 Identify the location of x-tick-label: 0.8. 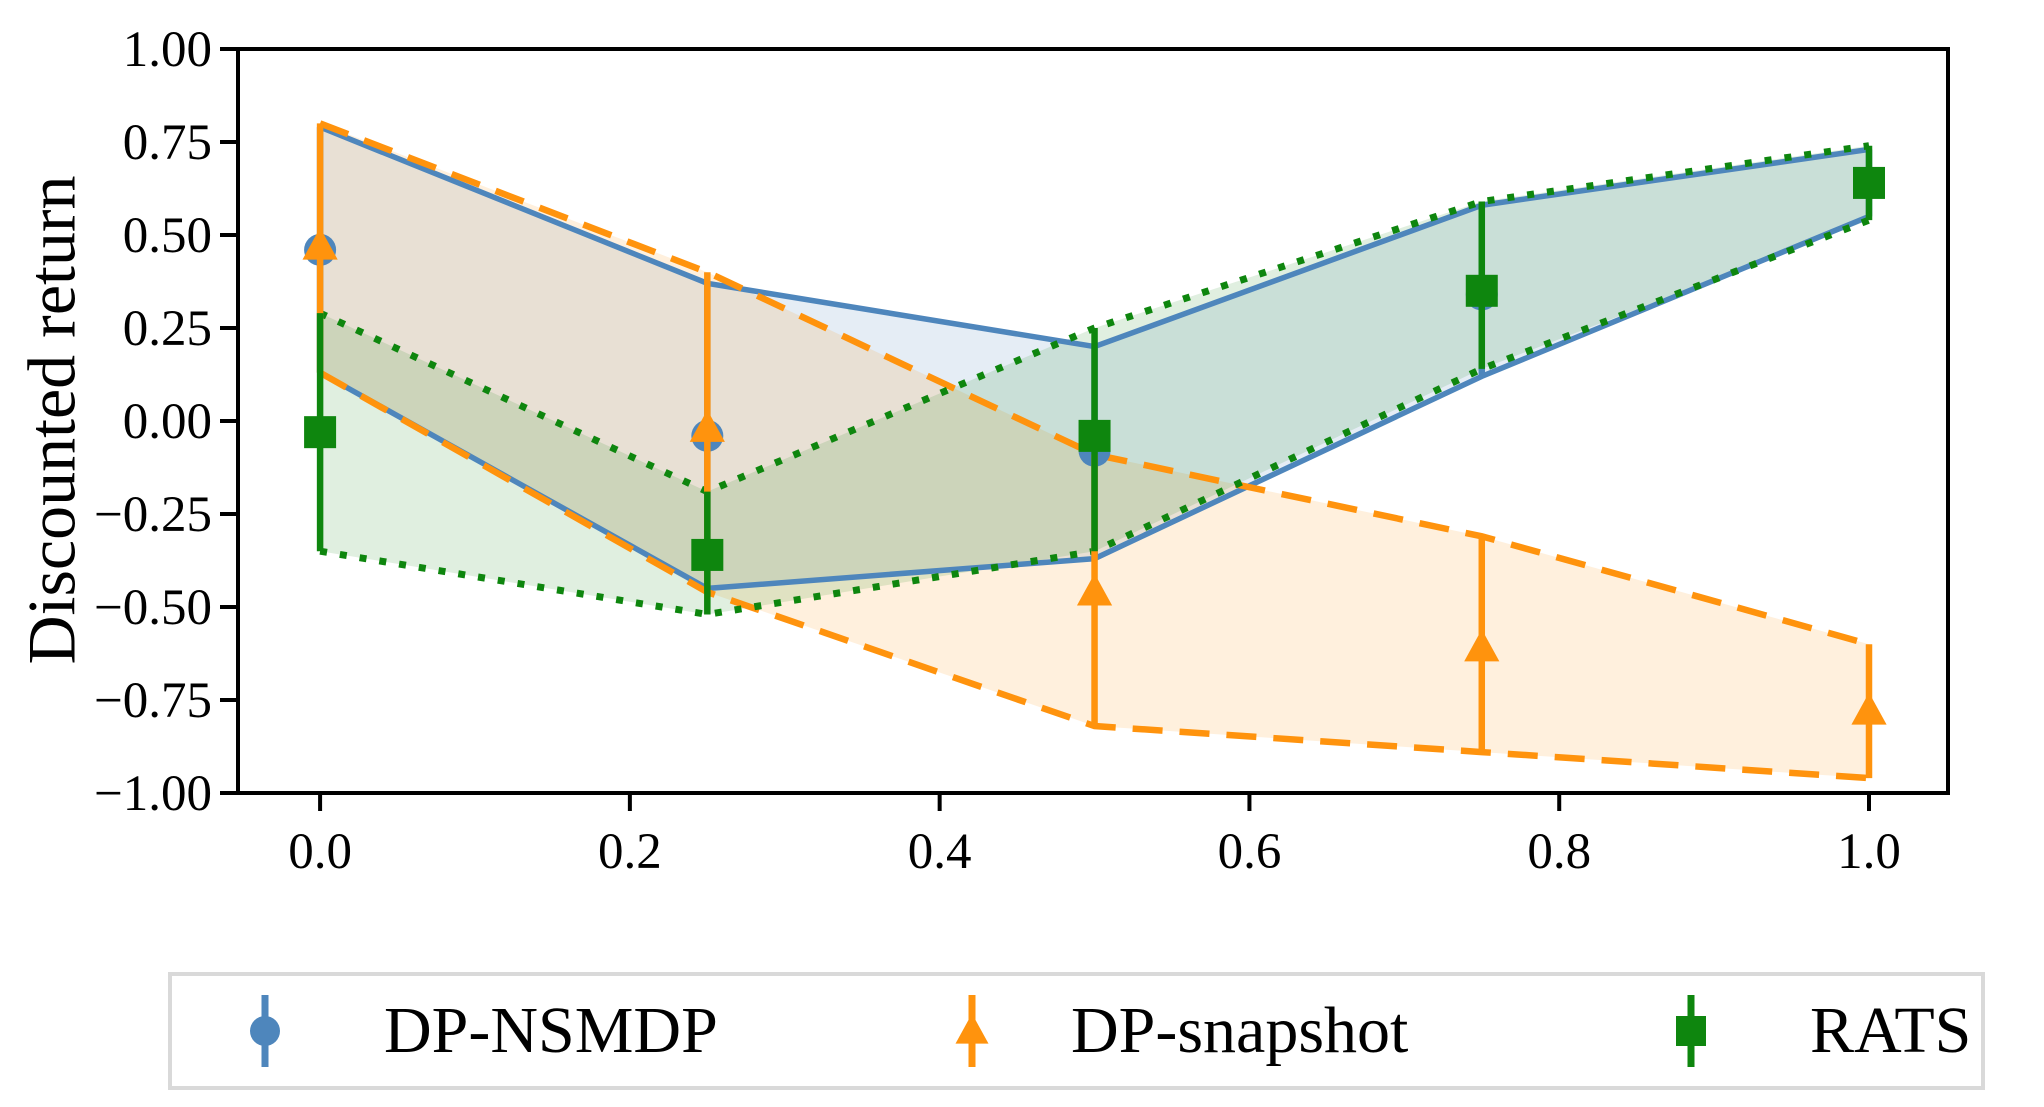
(1559, 852).